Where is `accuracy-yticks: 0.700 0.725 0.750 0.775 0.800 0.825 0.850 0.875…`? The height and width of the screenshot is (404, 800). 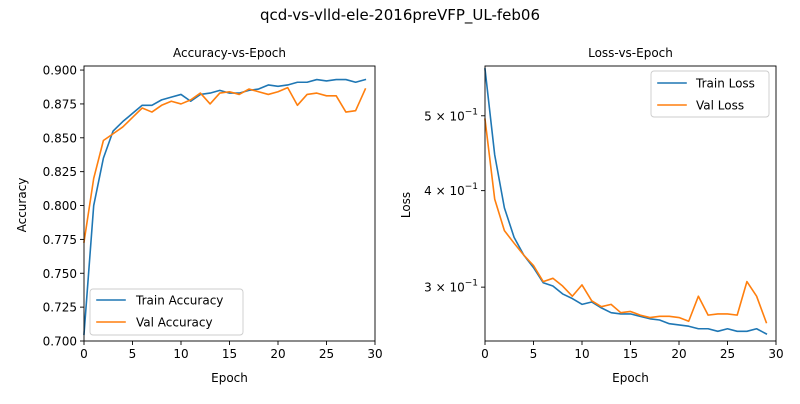
accuracy-yticks: 0.700 0.725 0.750 0.775 0.800 0.825 0.850 0.875… is located at coordinates (63, 206).